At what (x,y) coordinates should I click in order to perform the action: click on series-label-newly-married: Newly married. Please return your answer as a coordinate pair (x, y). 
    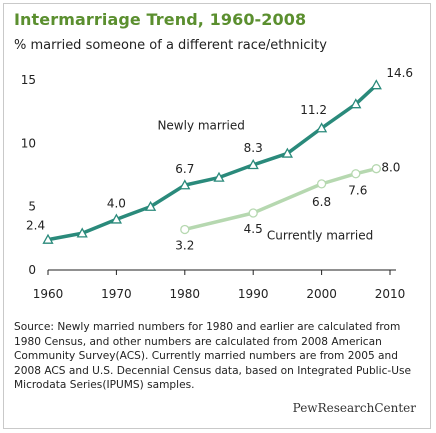
    Looking at the image, I should click on (200, 125).